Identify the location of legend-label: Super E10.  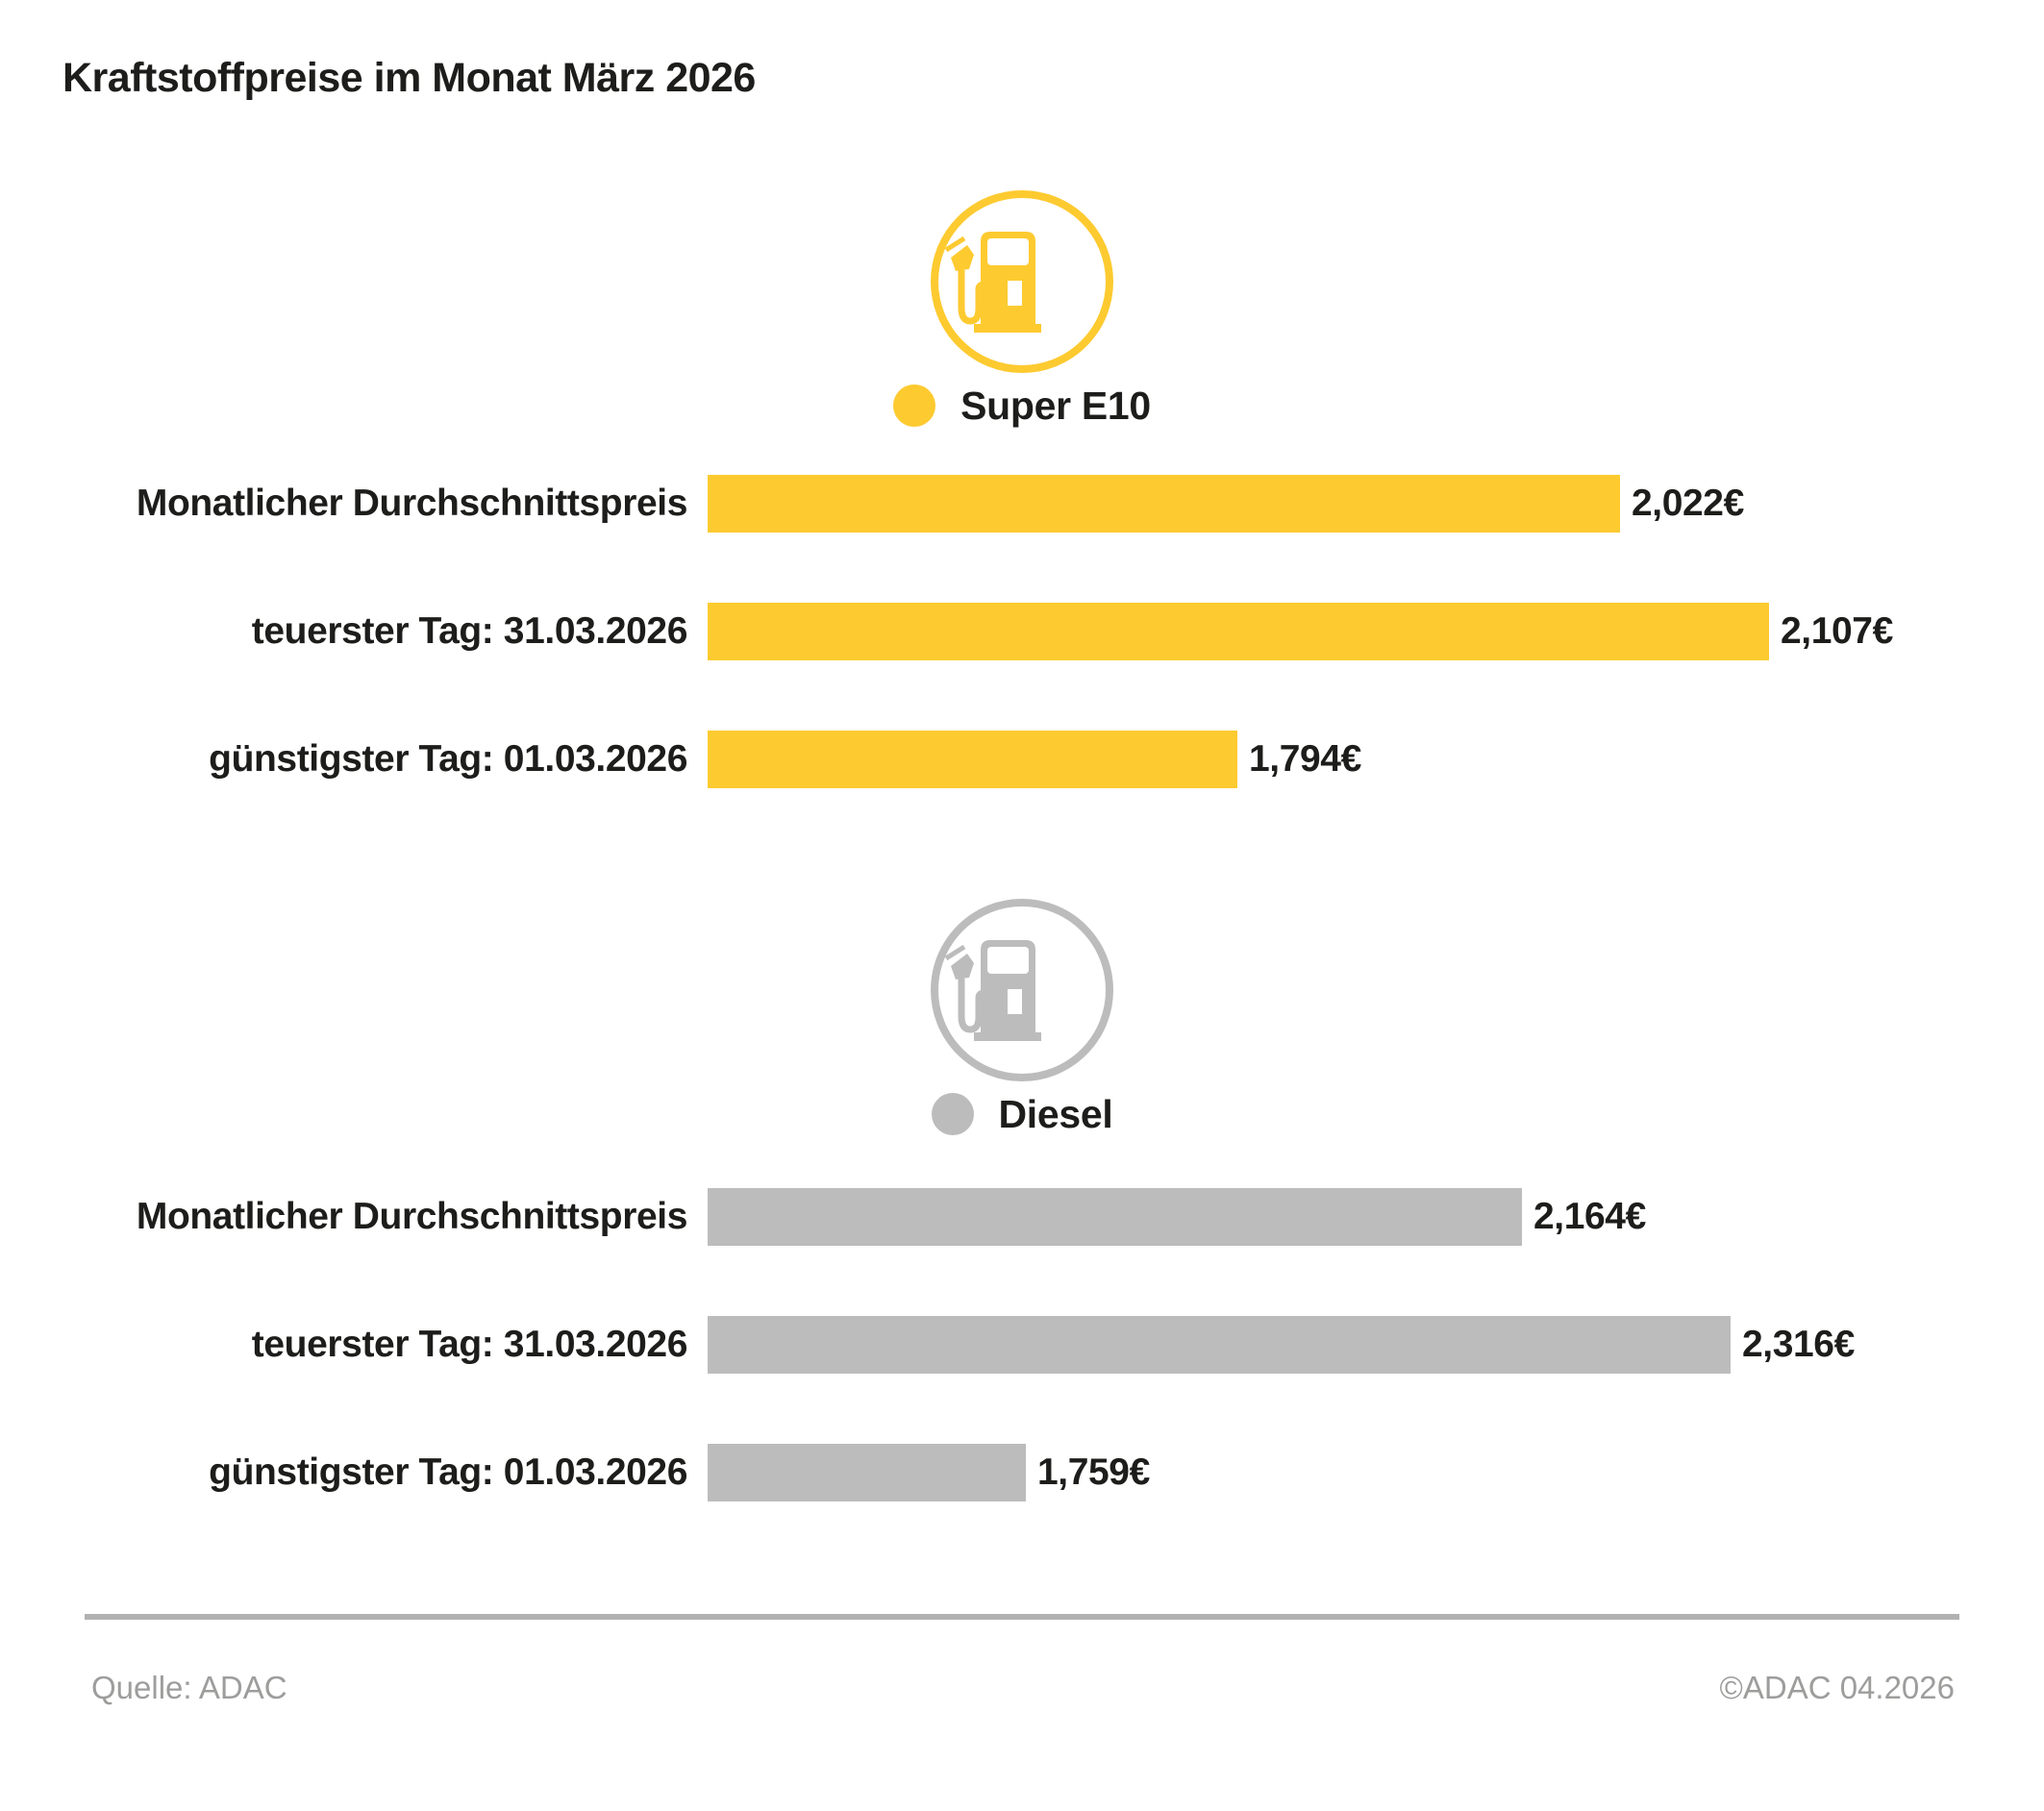
(1055, 405).